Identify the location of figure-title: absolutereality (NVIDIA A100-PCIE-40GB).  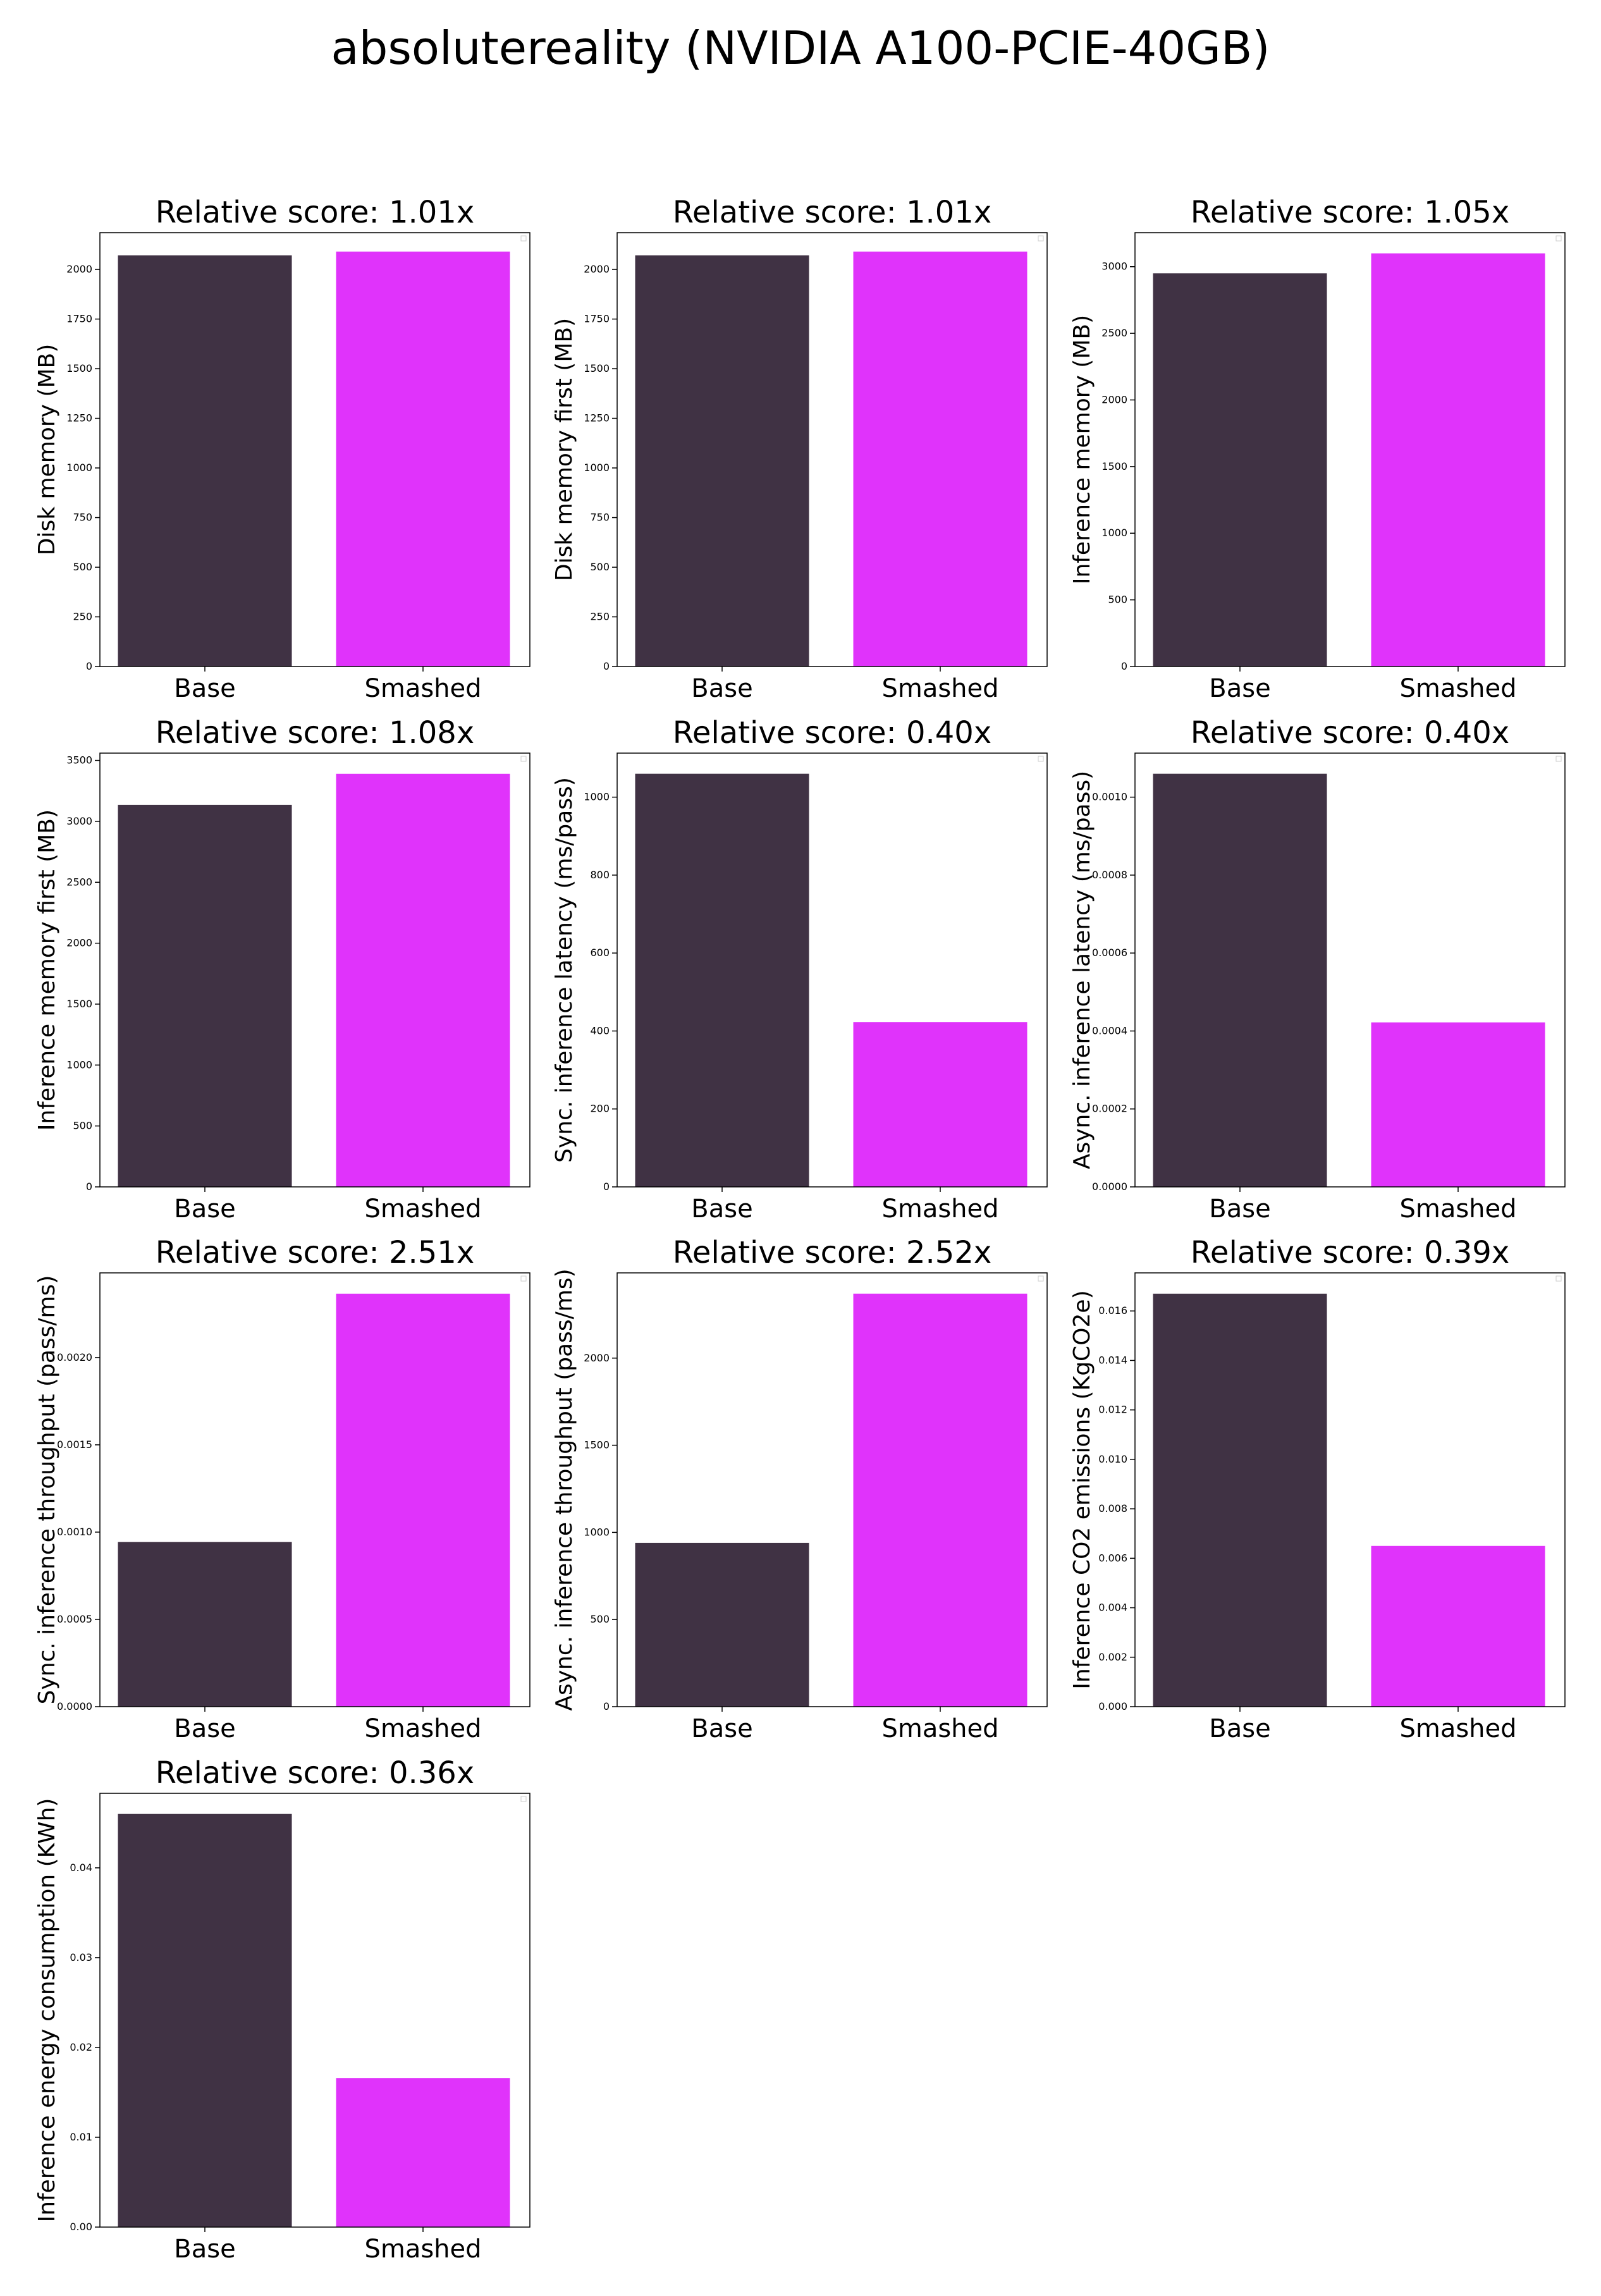
(800, 48).